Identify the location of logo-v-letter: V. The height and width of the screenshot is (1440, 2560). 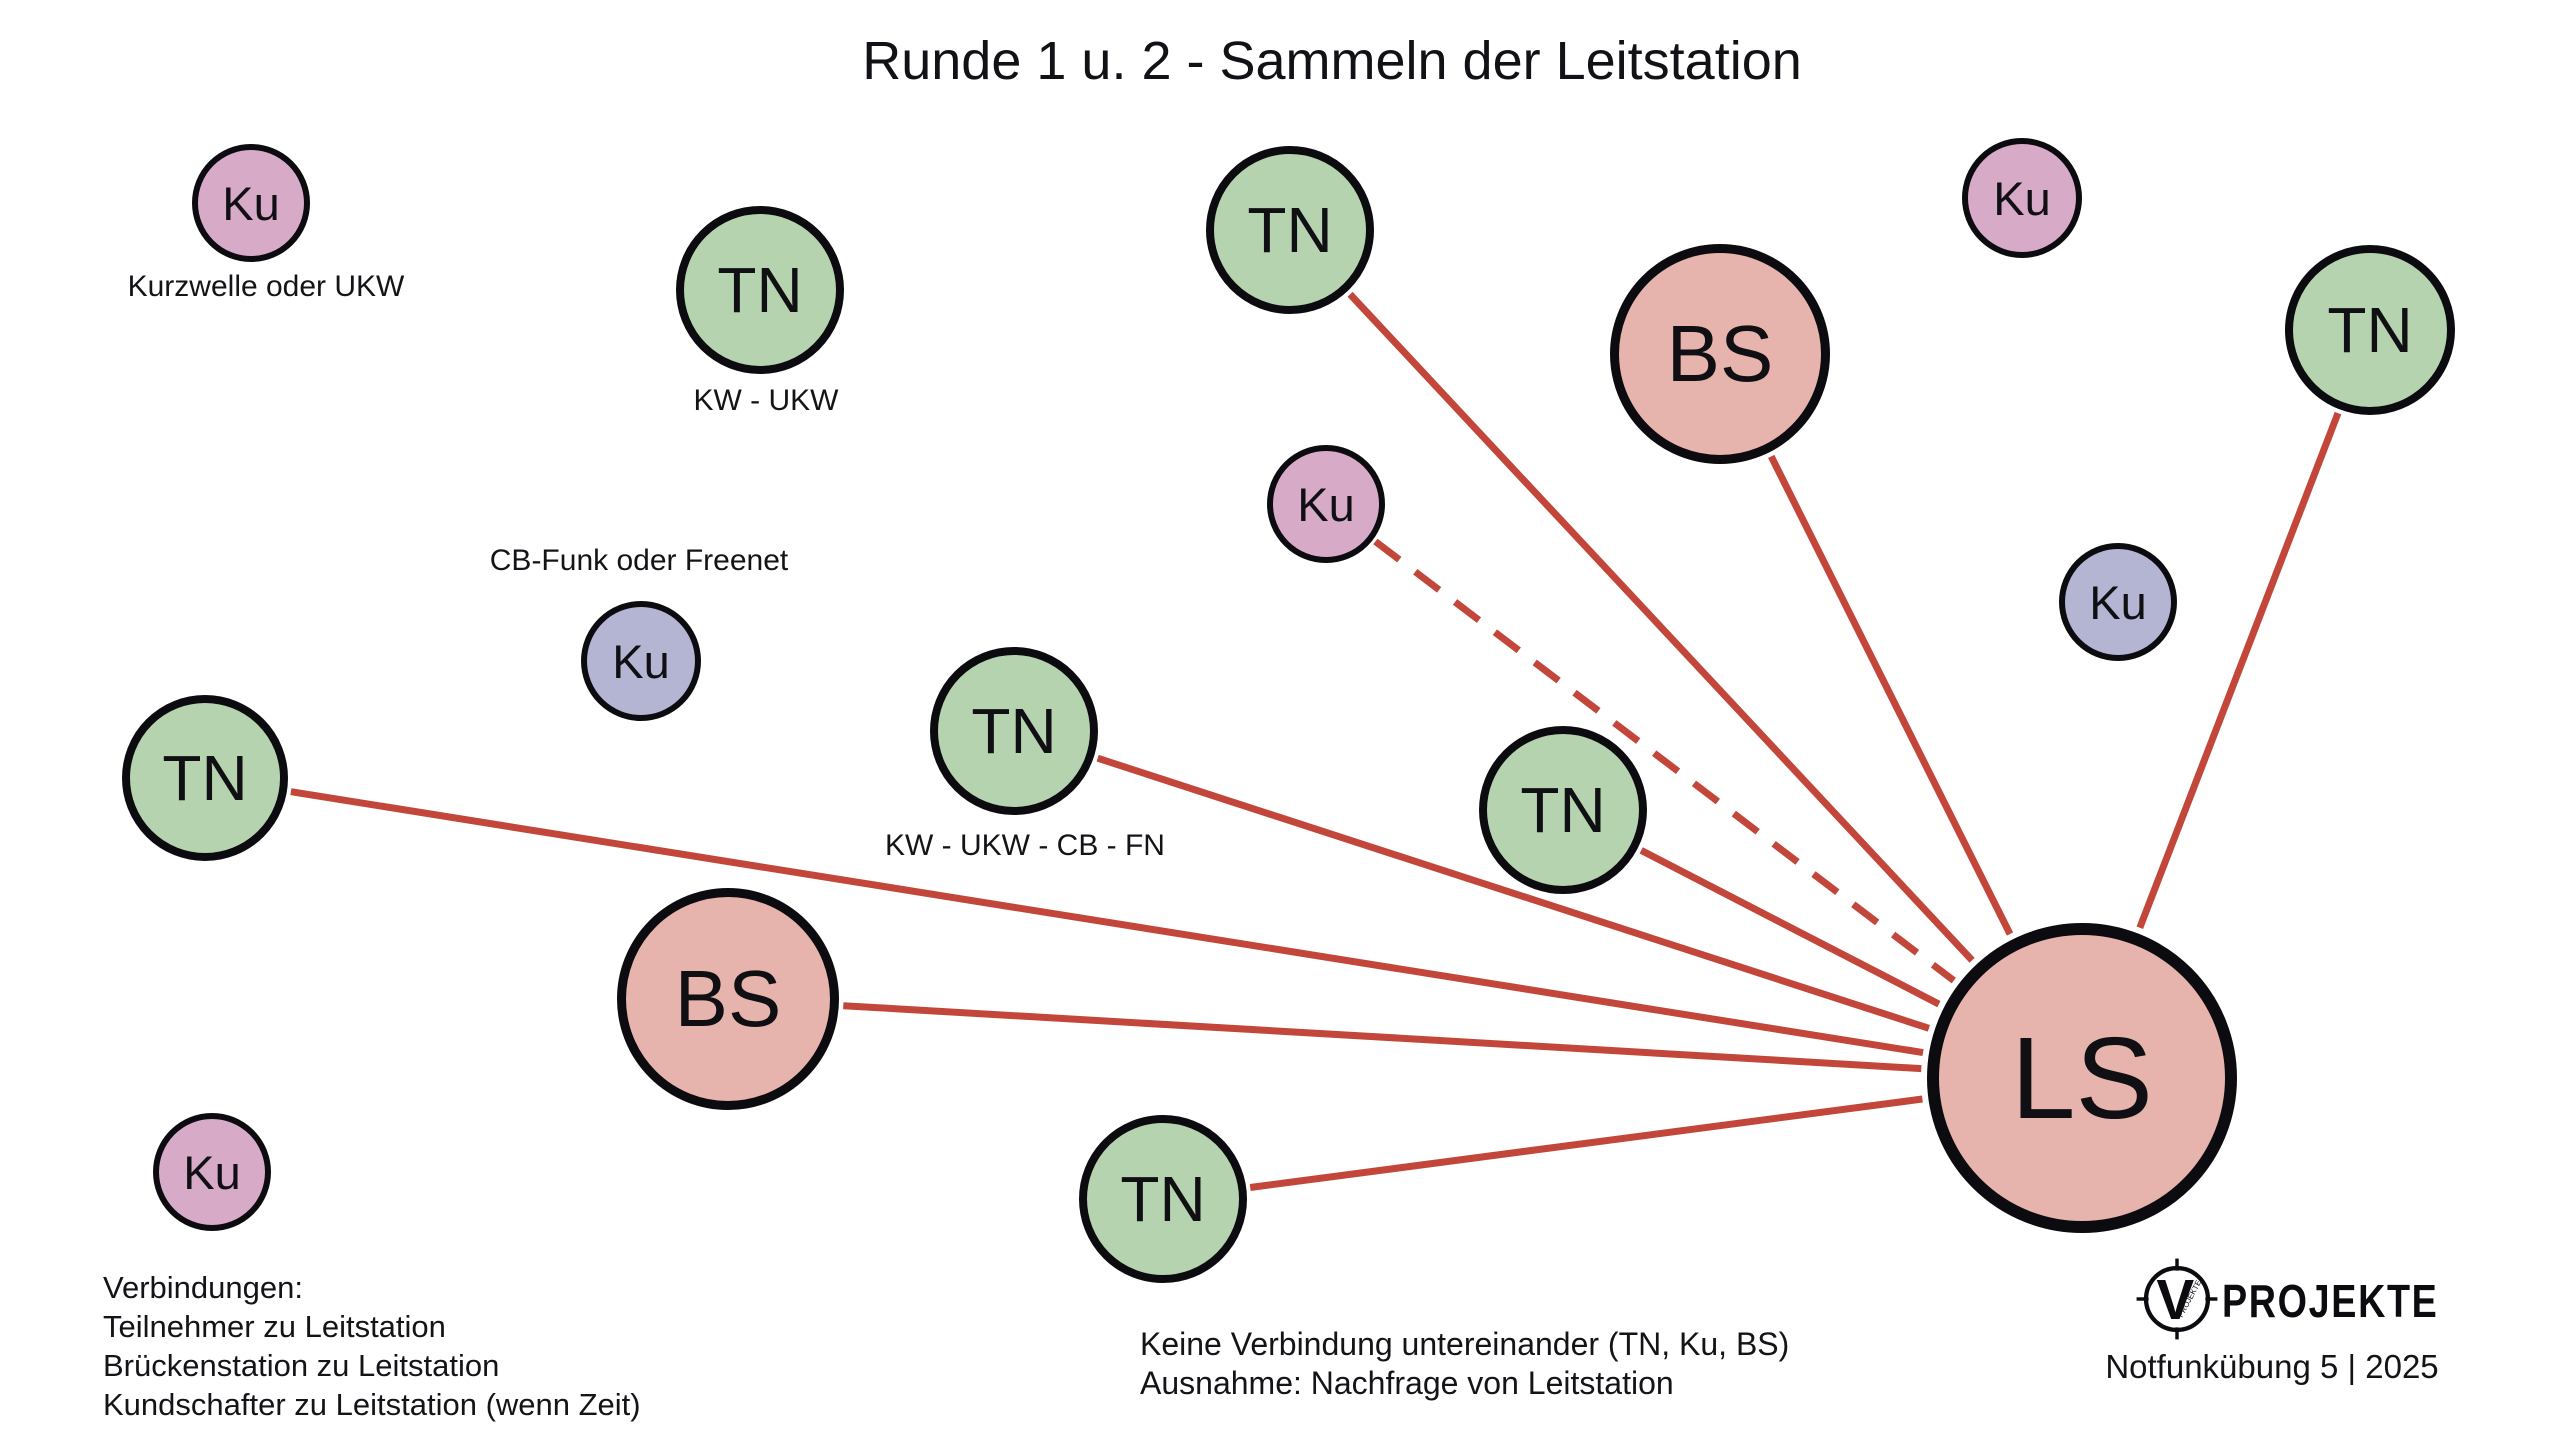
(2175, 1300).